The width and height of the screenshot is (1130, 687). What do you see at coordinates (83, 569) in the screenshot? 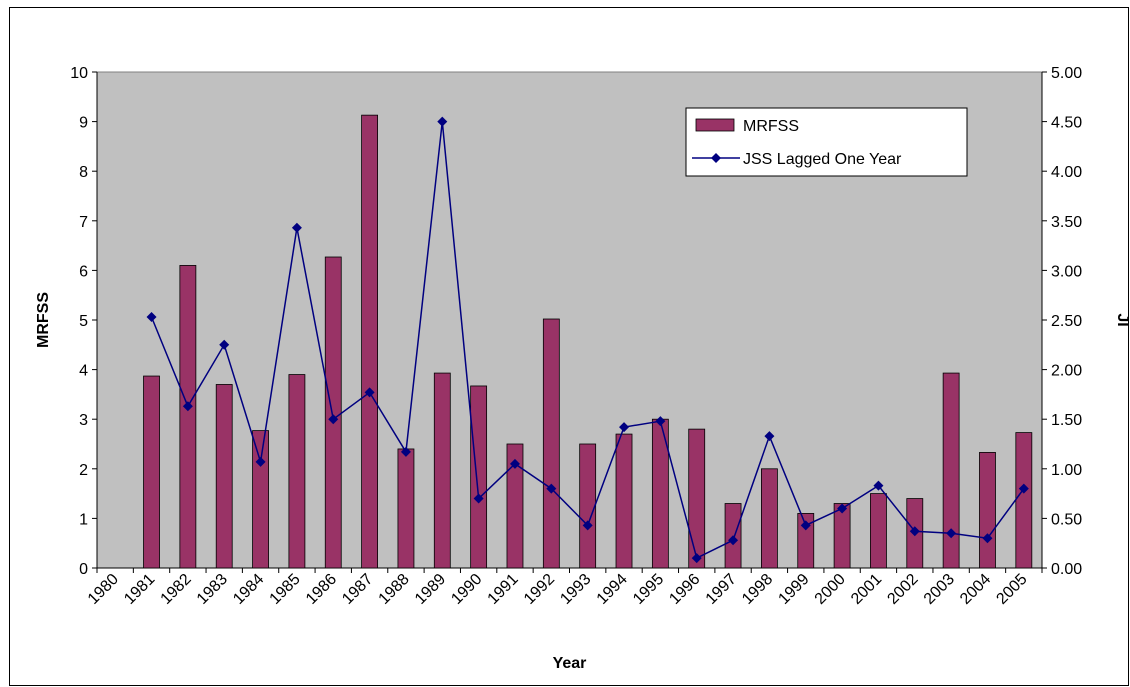
I see `y-tick-label: 0` at bounding box center [83, 569].